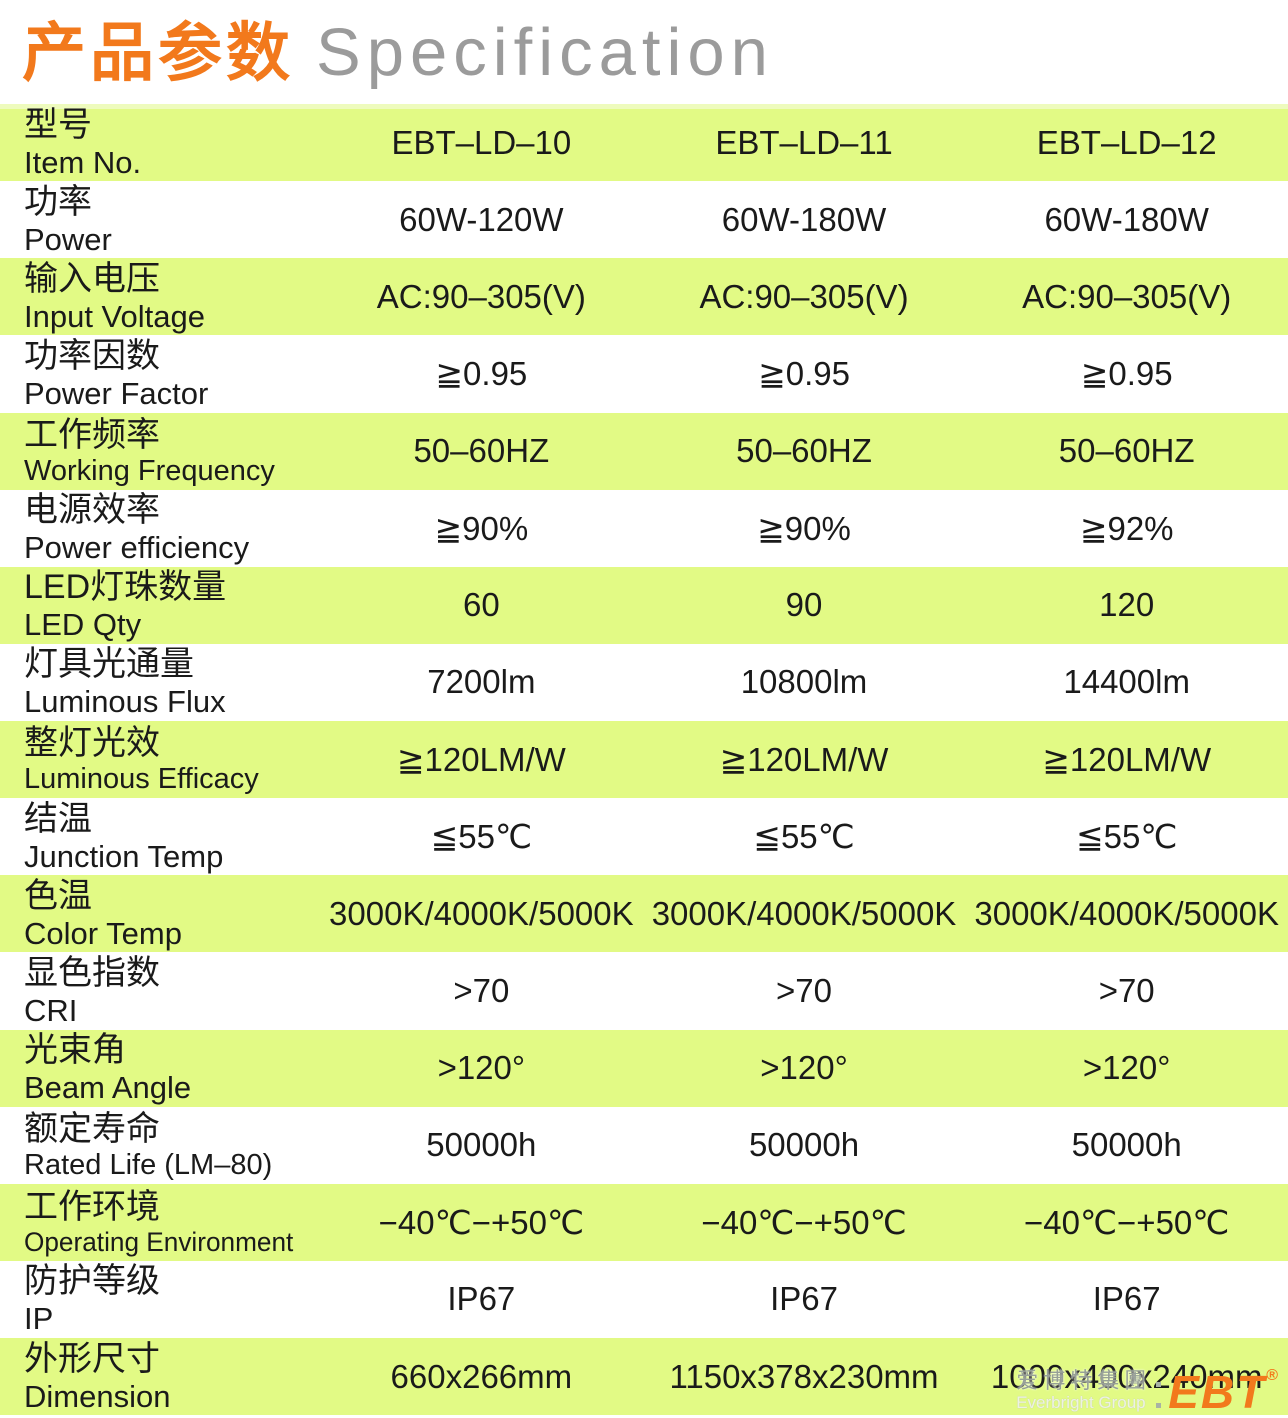 This screenshot has width=1288, height=1418. What do you see at coordinates (804, 142) in the screenshot?
I see `cell-value: EBT–LD–11` at bounding box center [804, 142].